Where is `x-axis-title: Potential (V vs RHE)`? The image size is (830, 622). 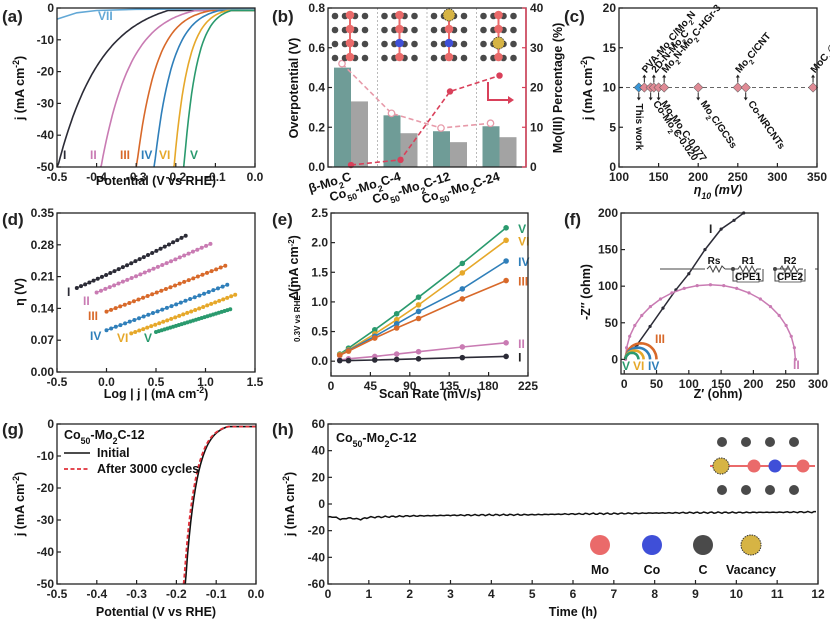 x-axis-title: Potential (V vs RHE) is located at coordinates (156, 181).